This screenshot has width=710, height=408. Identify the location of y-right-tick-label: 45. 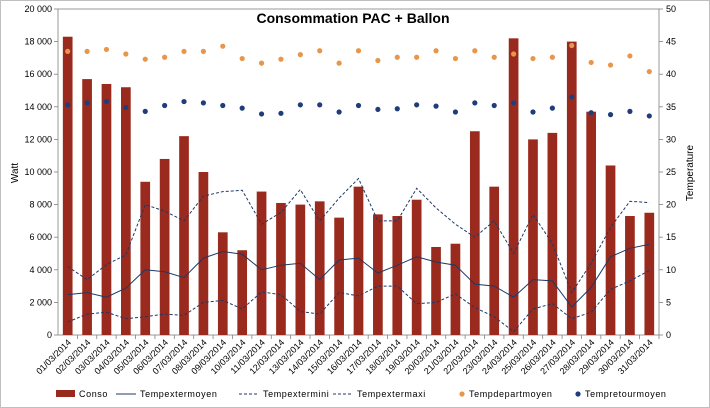
(671, 42).